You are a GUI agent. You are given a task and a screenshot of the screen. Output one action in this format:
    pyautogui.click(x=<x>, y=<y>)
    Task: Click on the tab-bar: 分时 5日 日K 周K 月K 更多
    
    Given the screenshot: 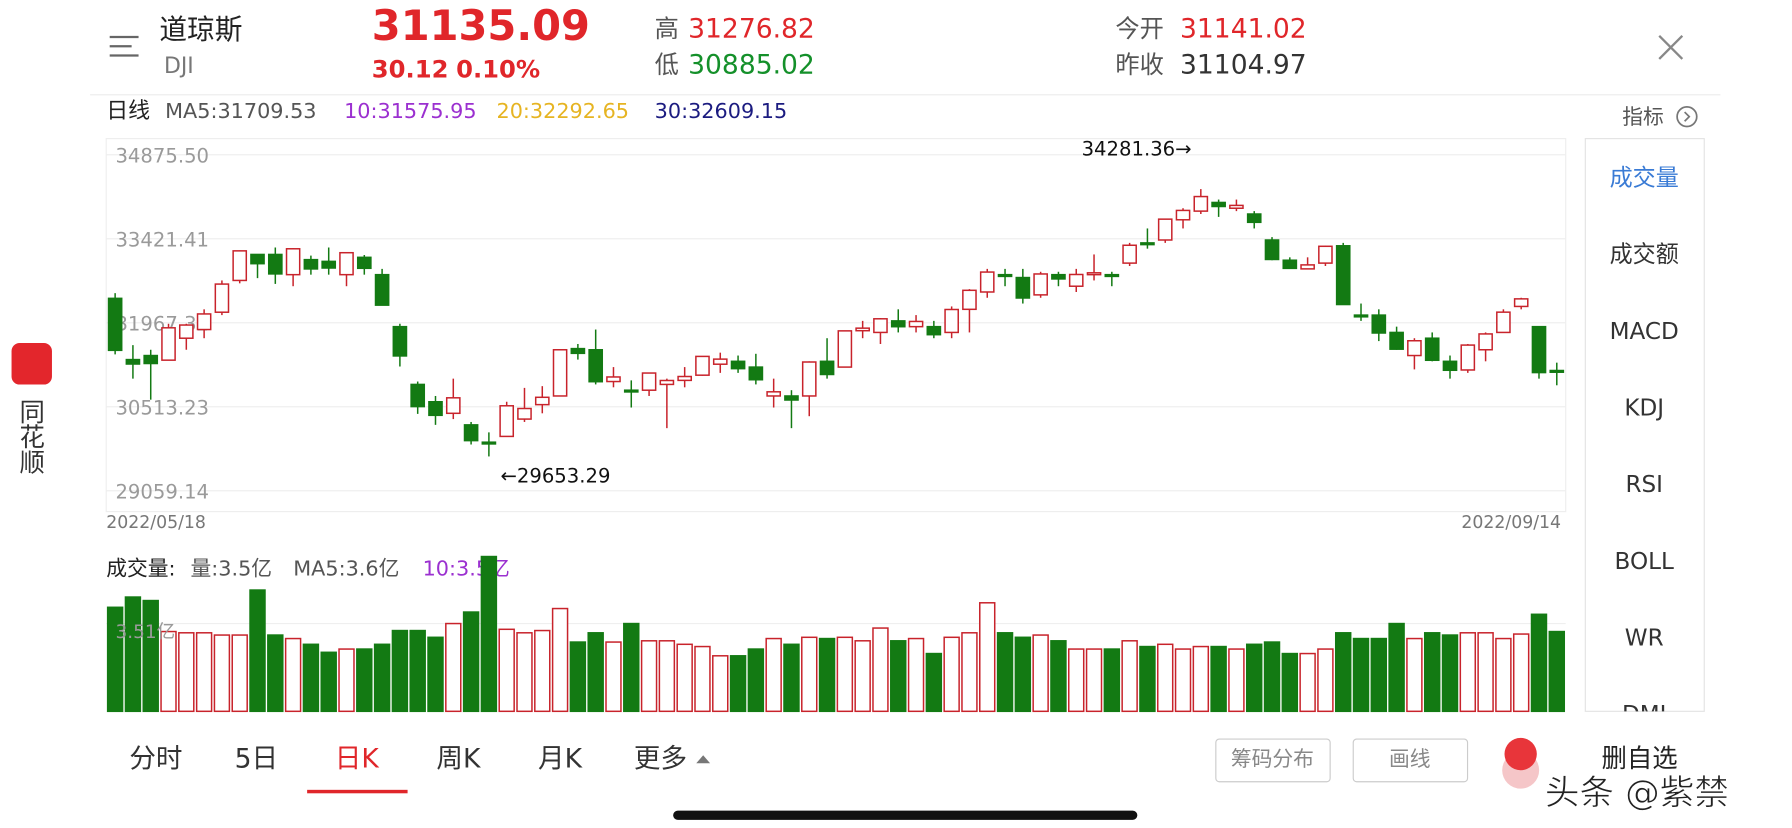 What is the action you would take?
    pyautogui.click(x=408, y=758)
    